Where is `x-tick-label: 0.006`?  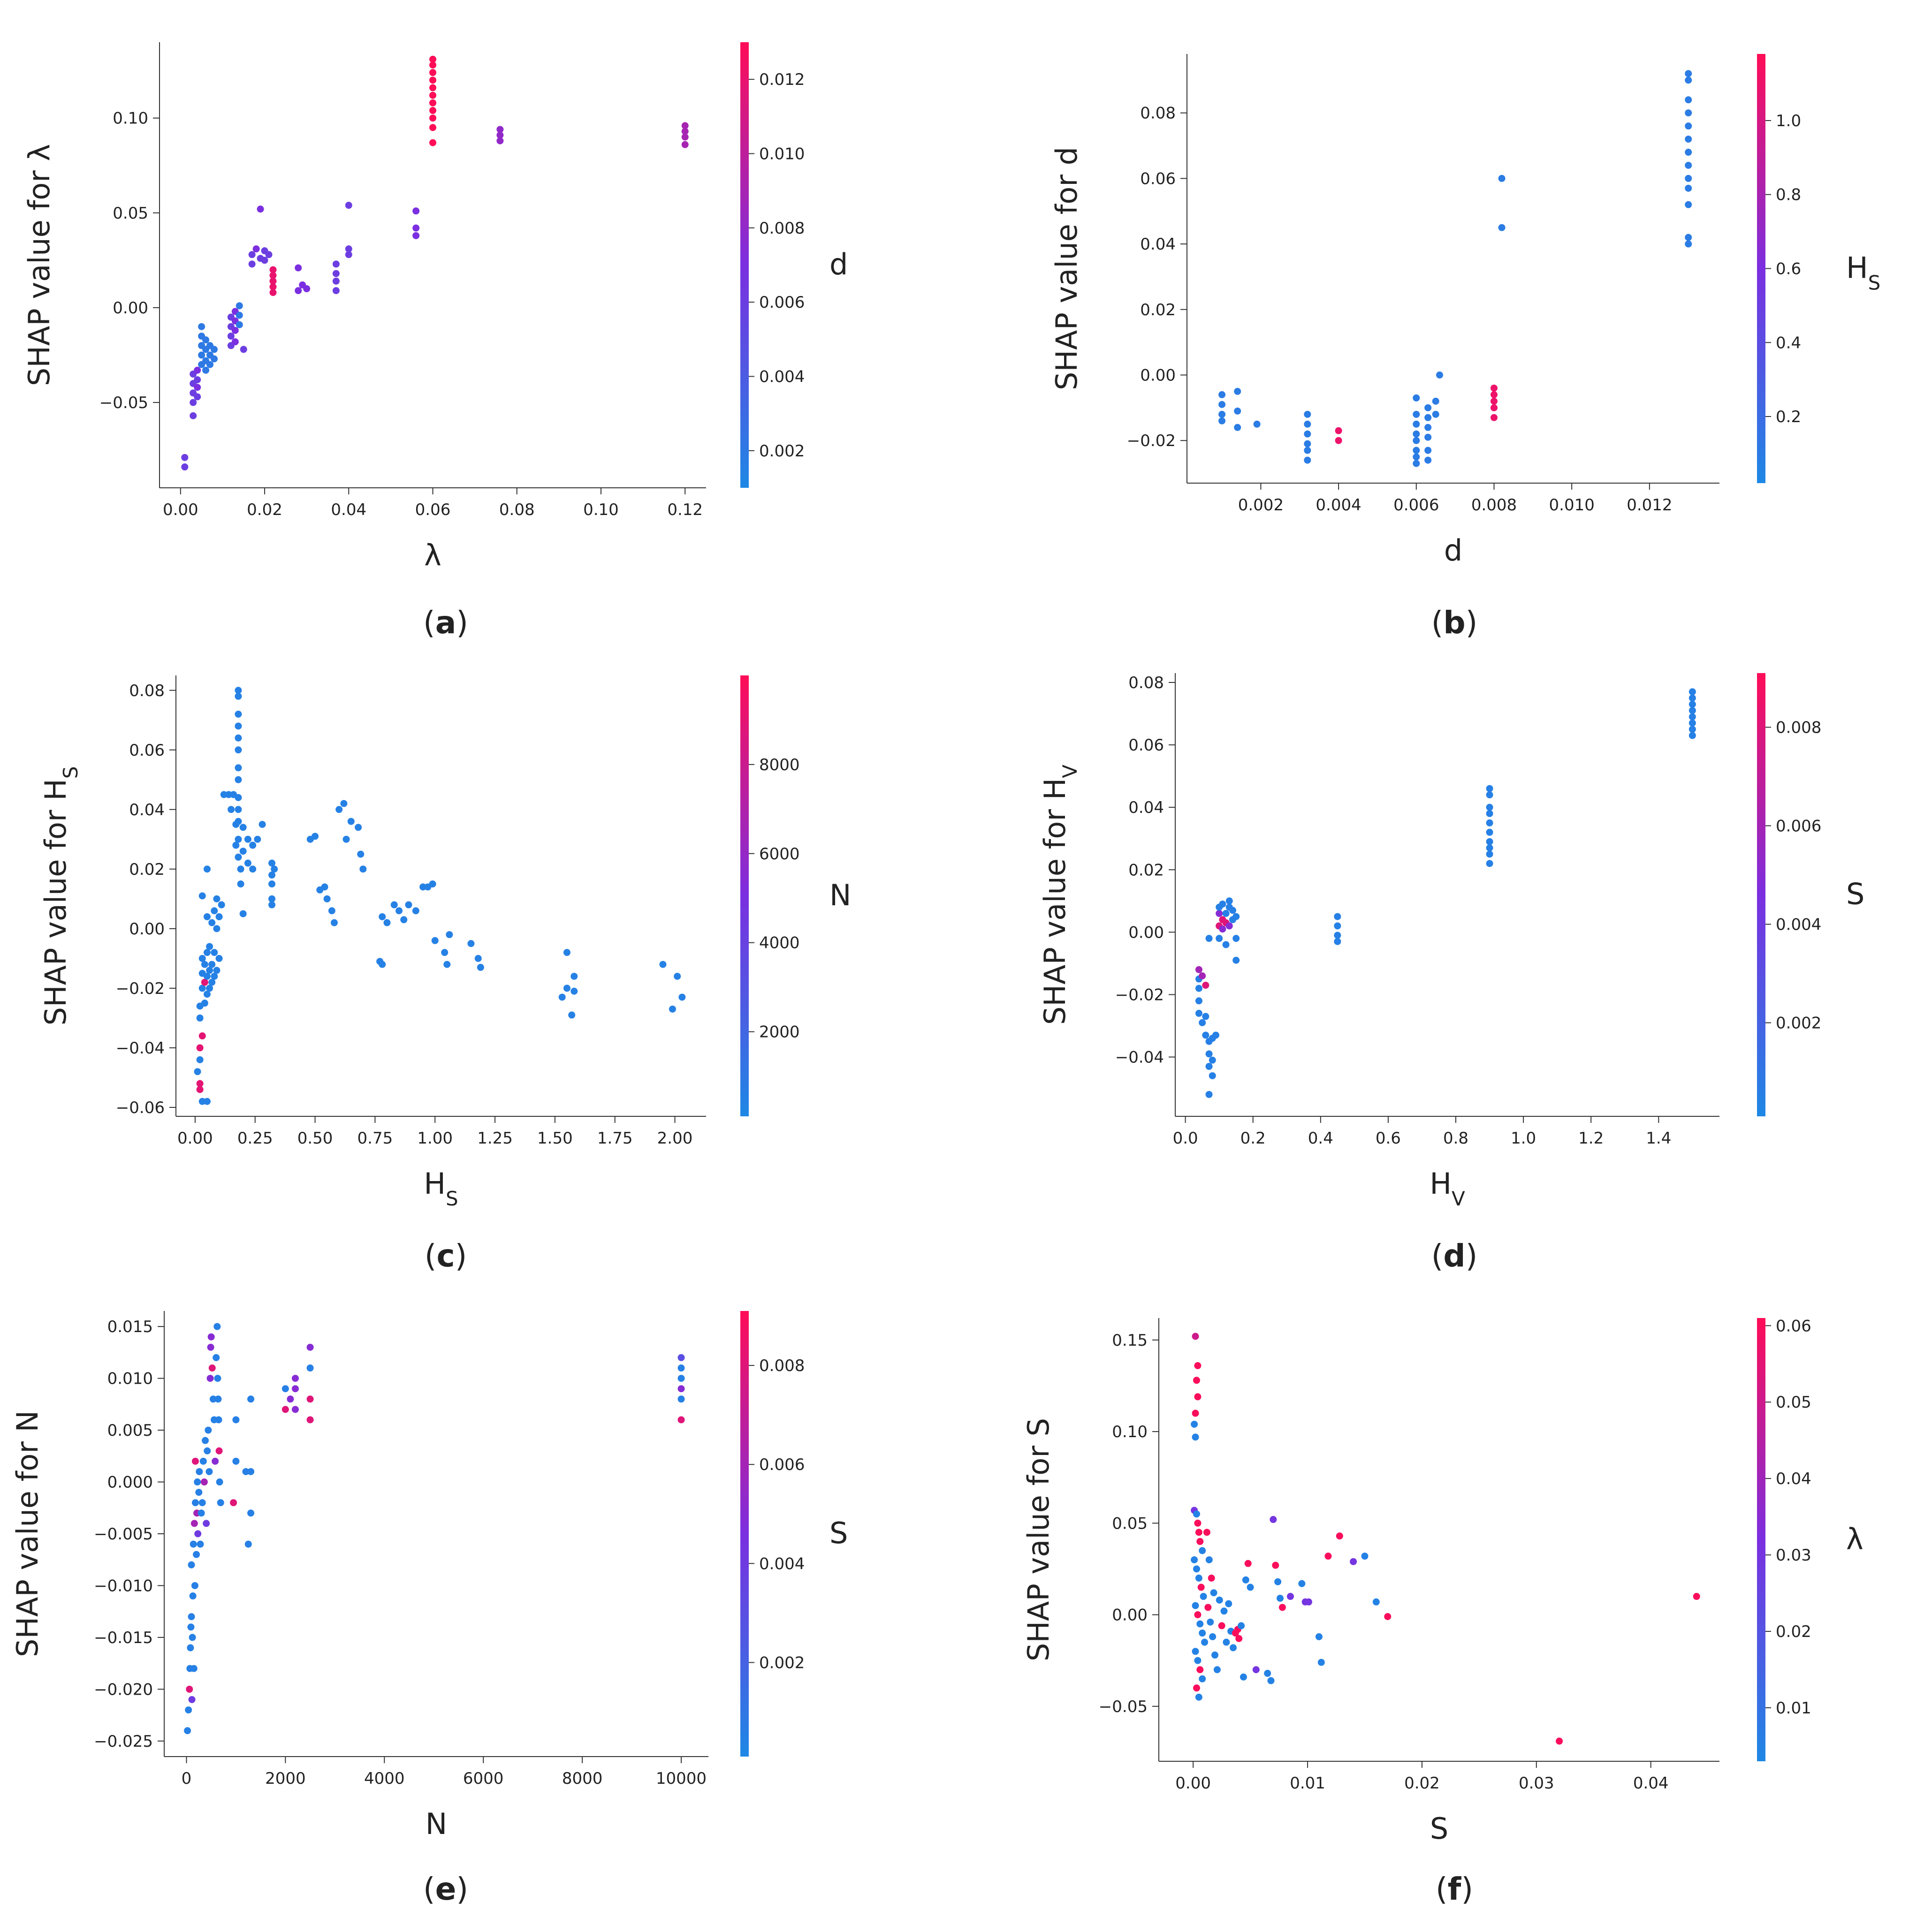
x-tick-label: 0.006 is located at coordinates (1416, 506).